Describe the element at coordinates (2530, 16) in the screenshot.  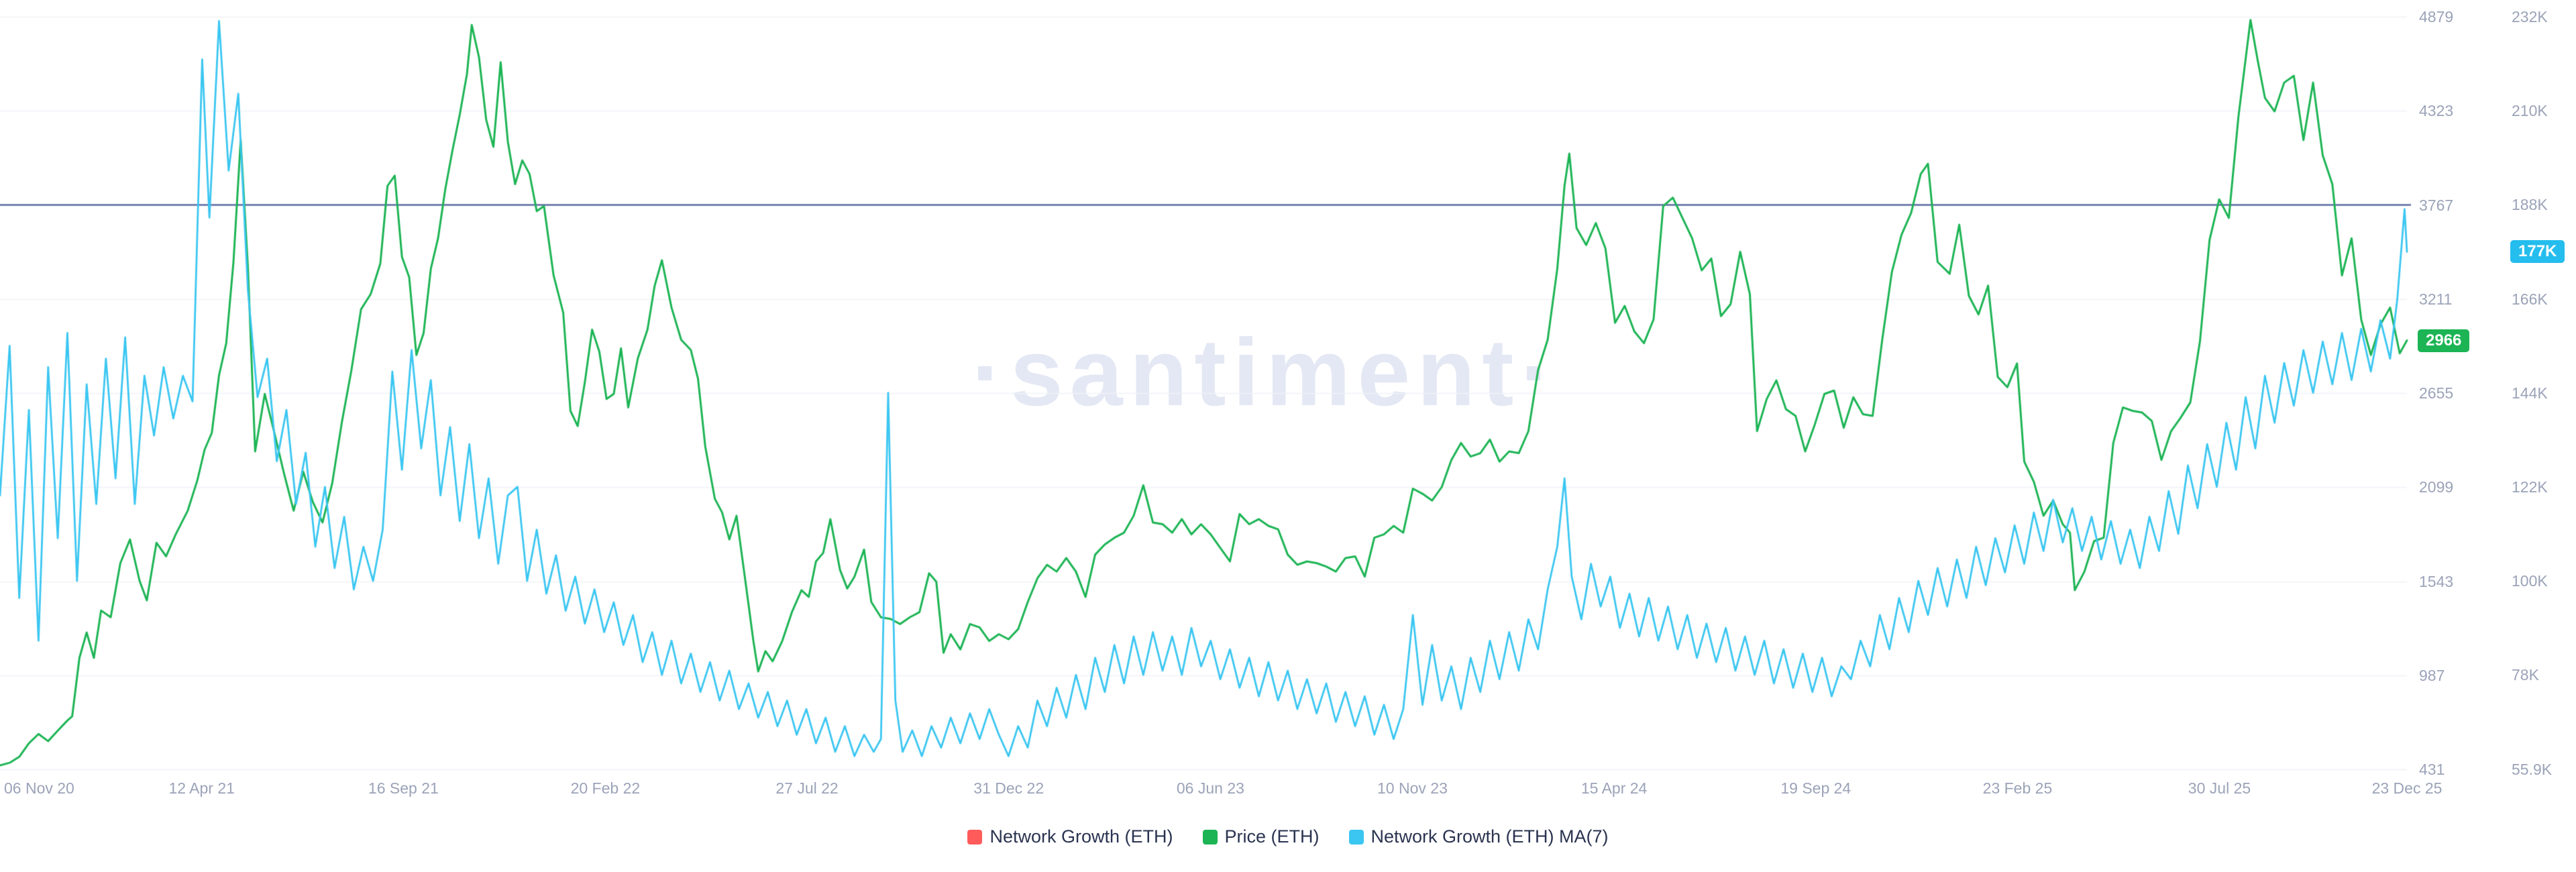
I see `network-growth-axis-tick: 232K` at that location.